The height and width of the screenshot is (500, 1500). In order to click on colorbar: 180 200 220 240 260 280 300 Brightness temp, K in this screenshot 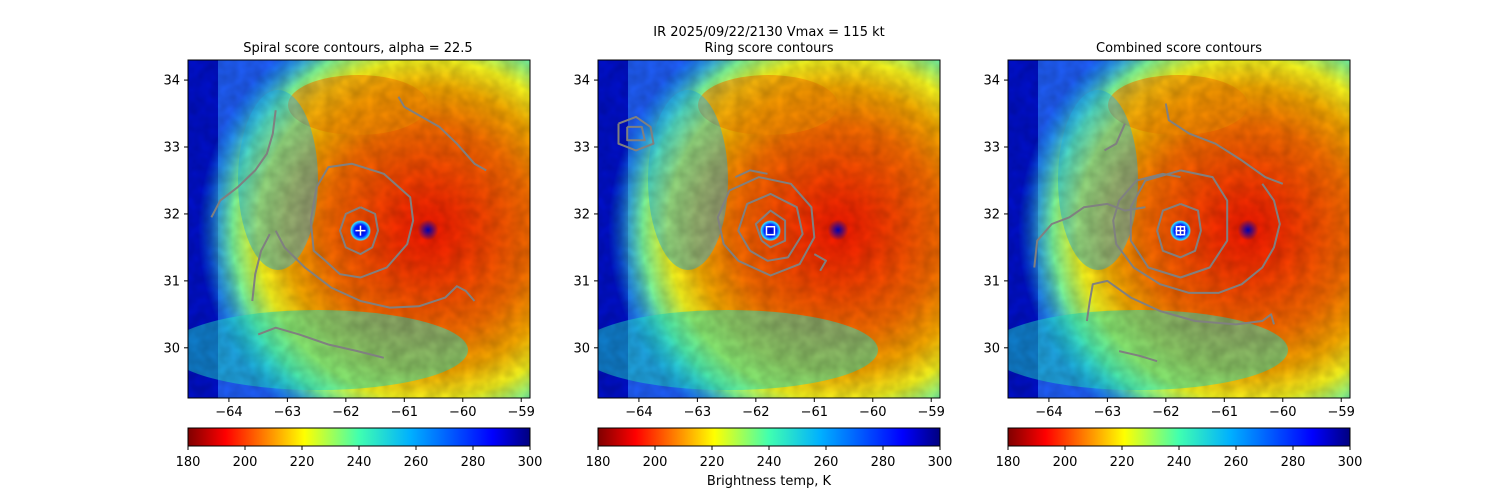, I will do `click(769, 458)`.